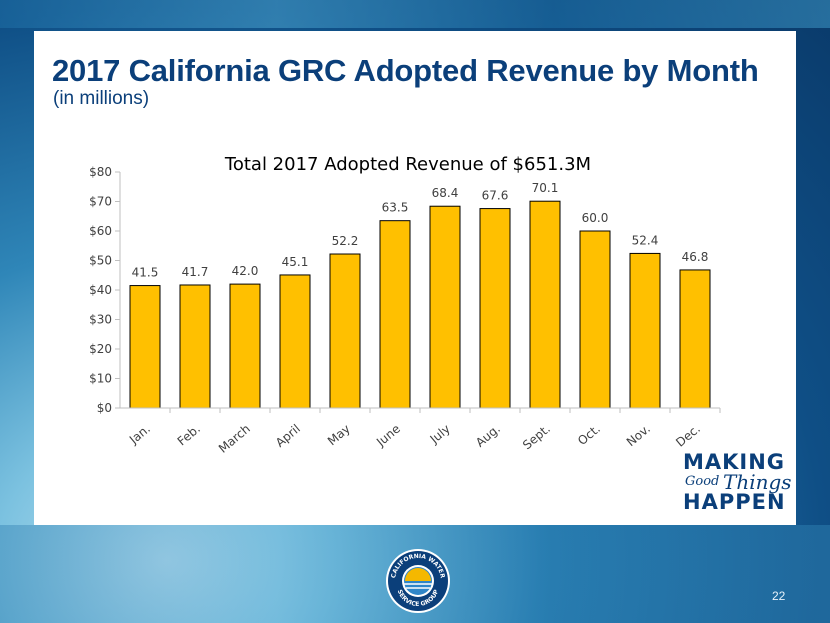  Describe the element at coordinates (734, 462) in the screenshot. I see `brand-line-making: MAKING` at that location.